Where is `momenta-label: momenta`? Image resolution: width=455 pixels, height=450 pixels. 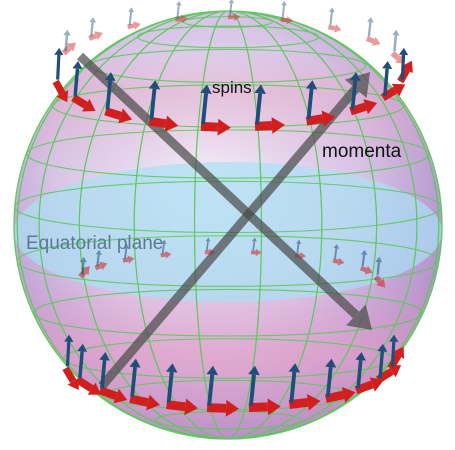 momenta-label: momenta is located at coordinates (362, 151).